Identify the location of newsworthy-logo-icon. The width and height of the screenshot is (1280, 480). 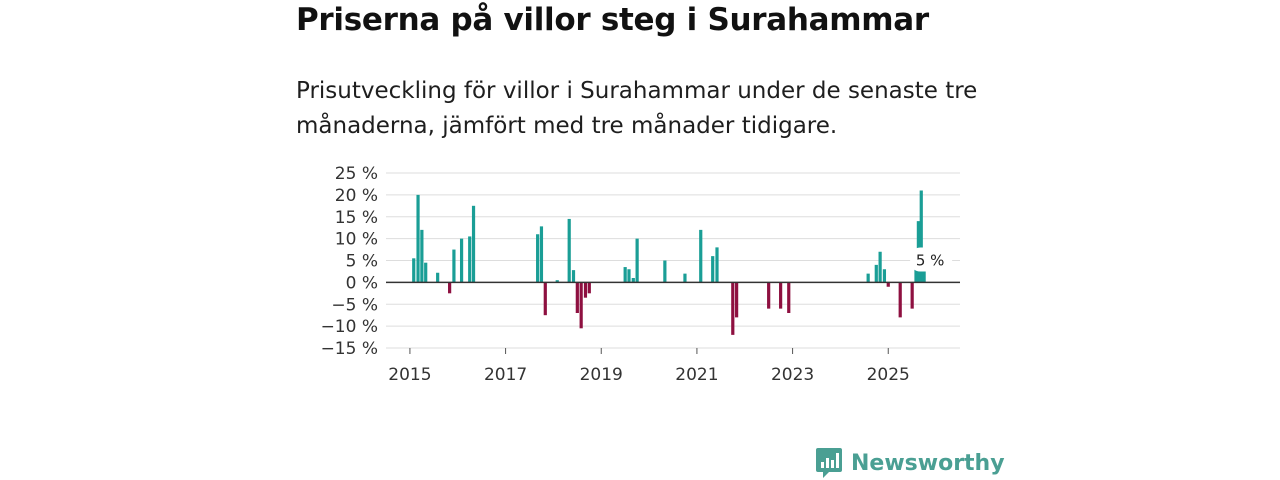
(829, 463).